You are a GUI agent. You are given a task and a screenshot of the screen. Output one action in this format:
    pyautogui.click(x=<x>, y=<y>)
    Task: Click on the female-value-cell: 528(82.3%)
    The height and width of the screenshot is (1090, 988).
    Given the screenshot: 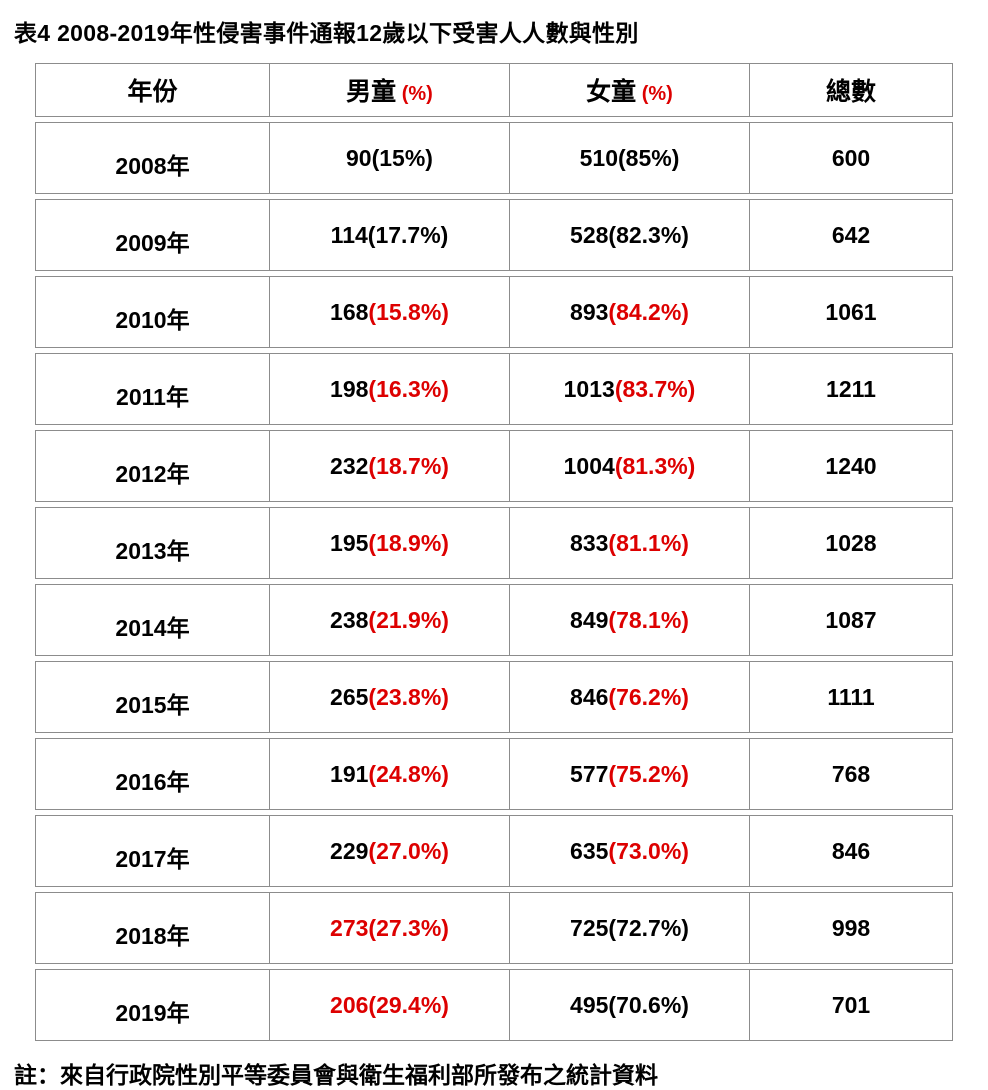 What is the action you would take?
    pyautogui.click(x=630, y=235)
    